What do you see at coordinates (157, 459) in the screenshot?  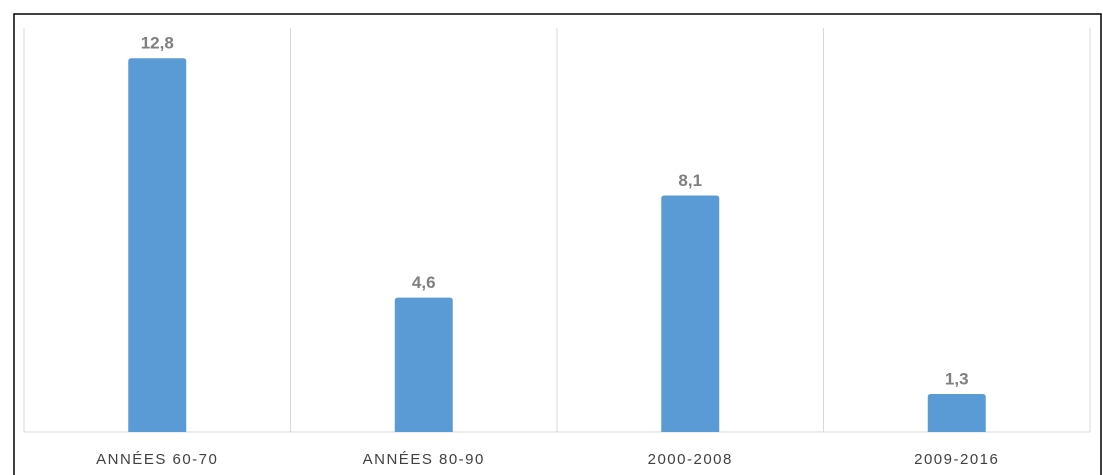 I see `x-tick-label: ANNÉES 60-70` at bounding box center [157, 459].